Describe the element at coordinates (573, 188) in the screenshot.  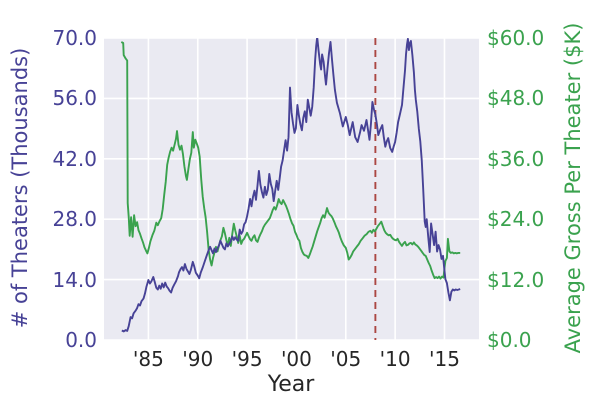
I see `right-axis-label: Average Gross Per Theater ($K)` at that location.